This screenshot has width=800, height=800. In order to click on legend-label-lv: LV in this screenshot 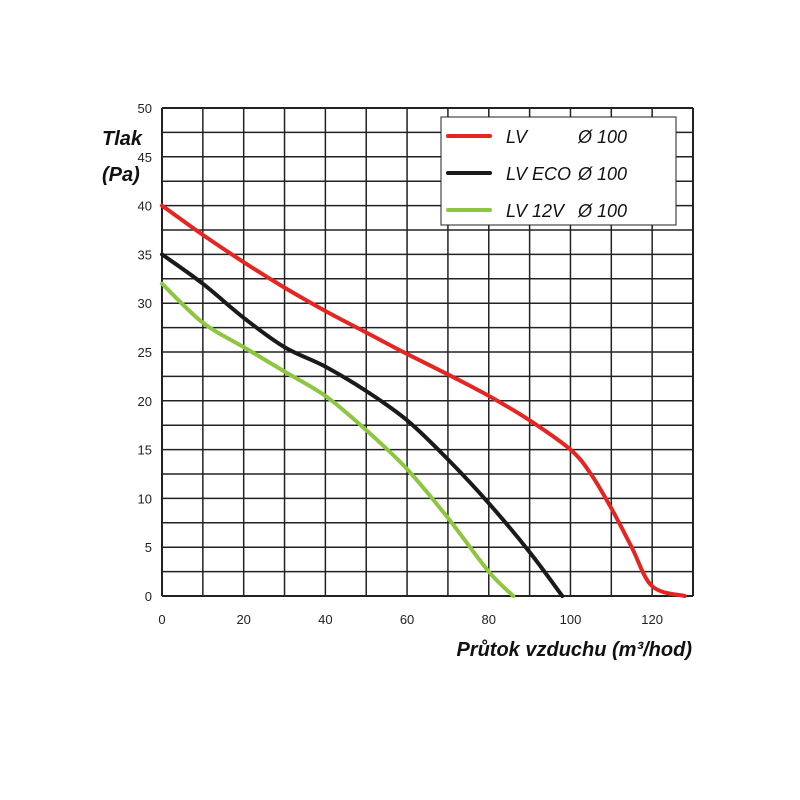, I will do `click(517, 137)`.